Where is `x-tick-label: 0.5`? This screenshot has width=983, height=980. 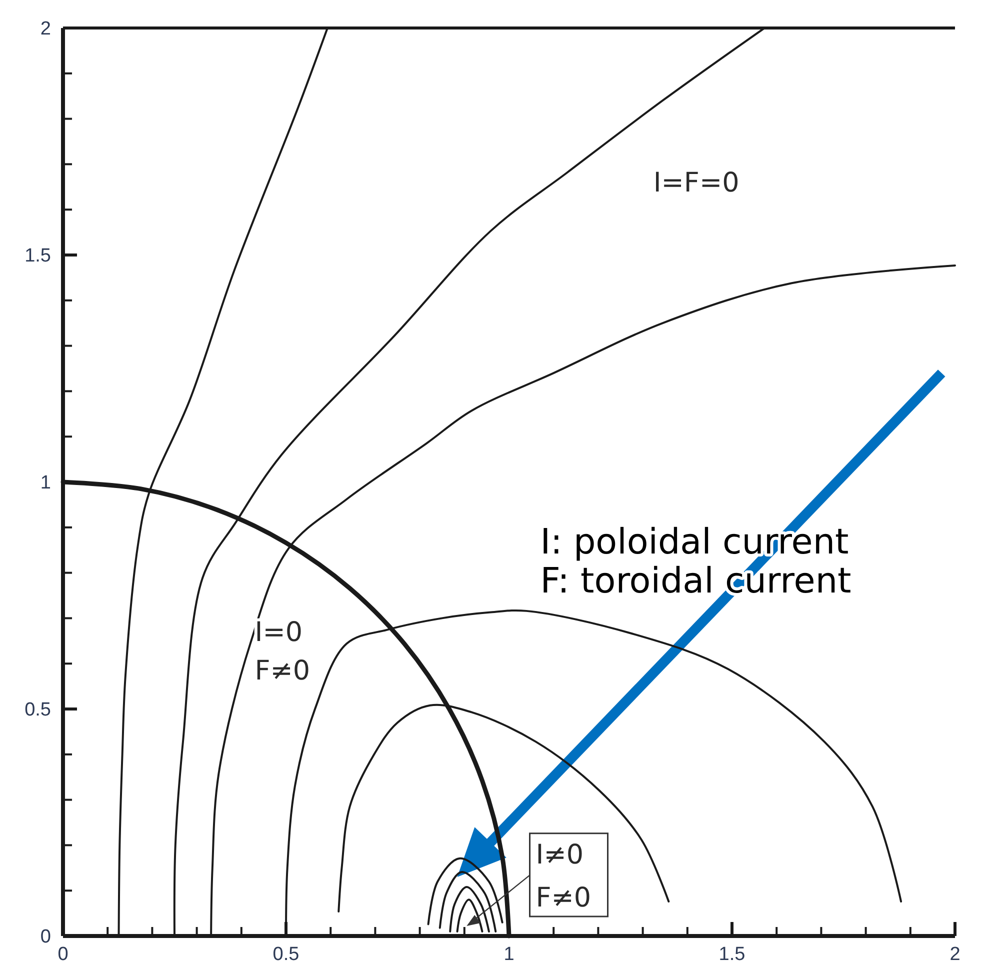 x-tick-label: 0.5 is located at coordinates (286, 954).